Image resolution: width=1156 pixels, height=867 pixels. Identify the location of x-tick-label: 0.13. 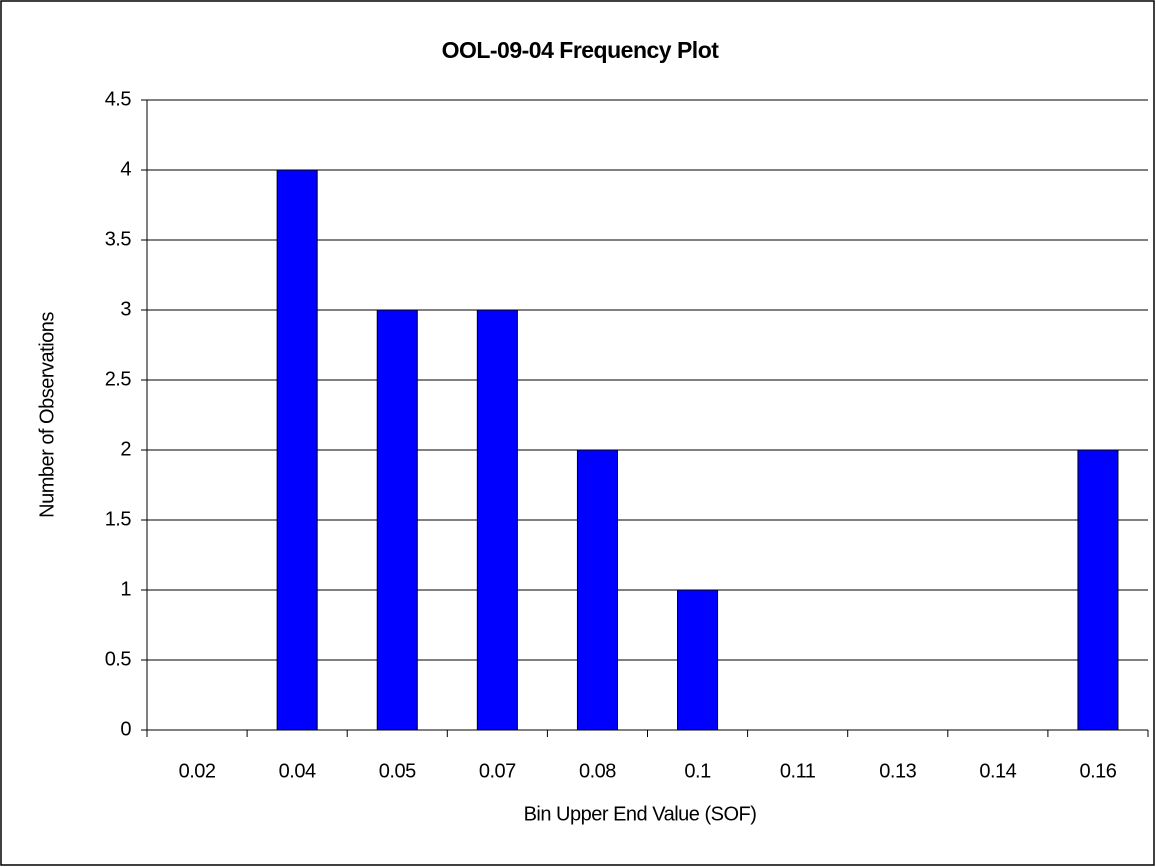
(897, 771).